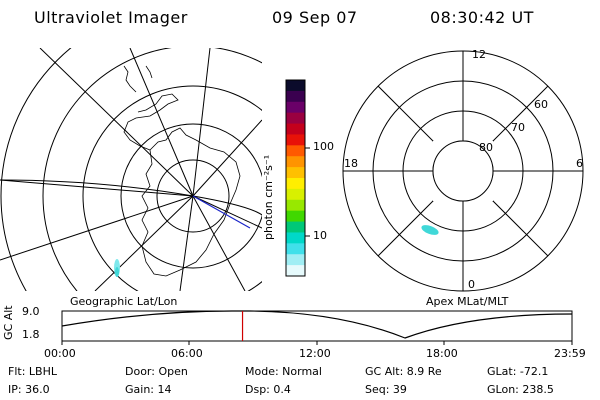  I want to click on glat-readout: GLat: -72.1, so click(518, 371).